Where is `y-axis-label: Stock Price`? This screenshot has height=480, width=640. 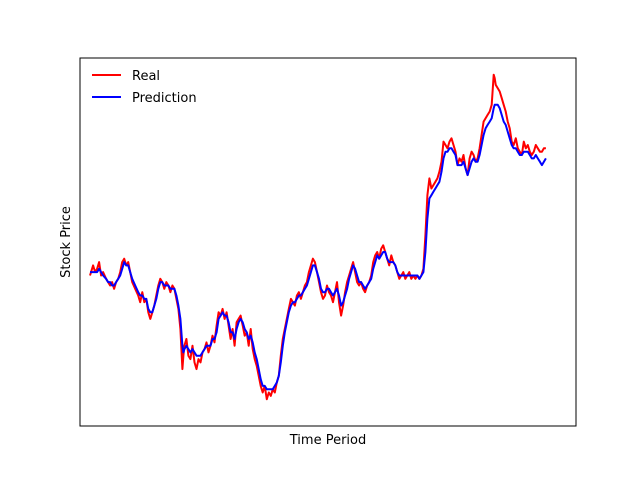 y-axis-label: Stock Price is located at coordinates (66, 242).